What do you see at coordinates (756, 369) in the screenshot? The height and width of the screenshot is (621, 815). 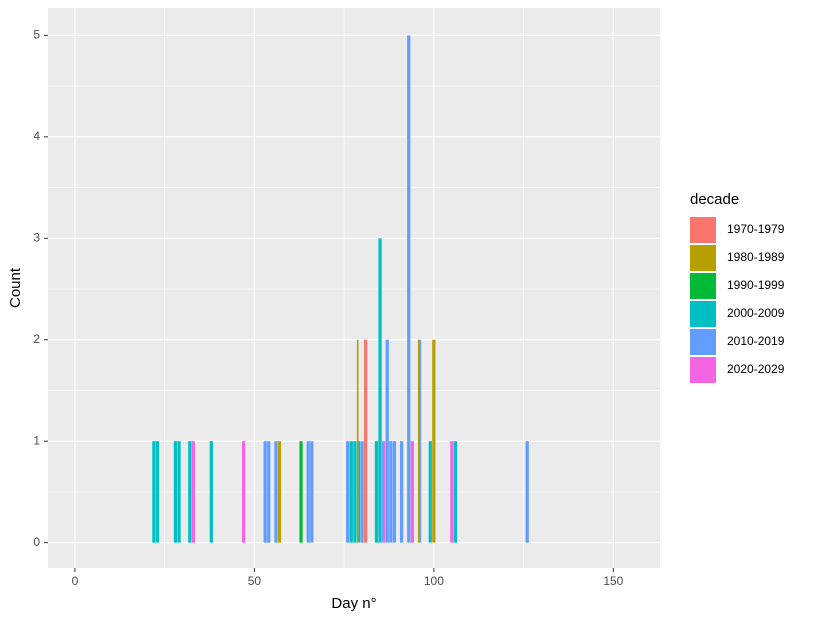 I see `legend-label: 2020-2029` at bounding box center [756, 369].